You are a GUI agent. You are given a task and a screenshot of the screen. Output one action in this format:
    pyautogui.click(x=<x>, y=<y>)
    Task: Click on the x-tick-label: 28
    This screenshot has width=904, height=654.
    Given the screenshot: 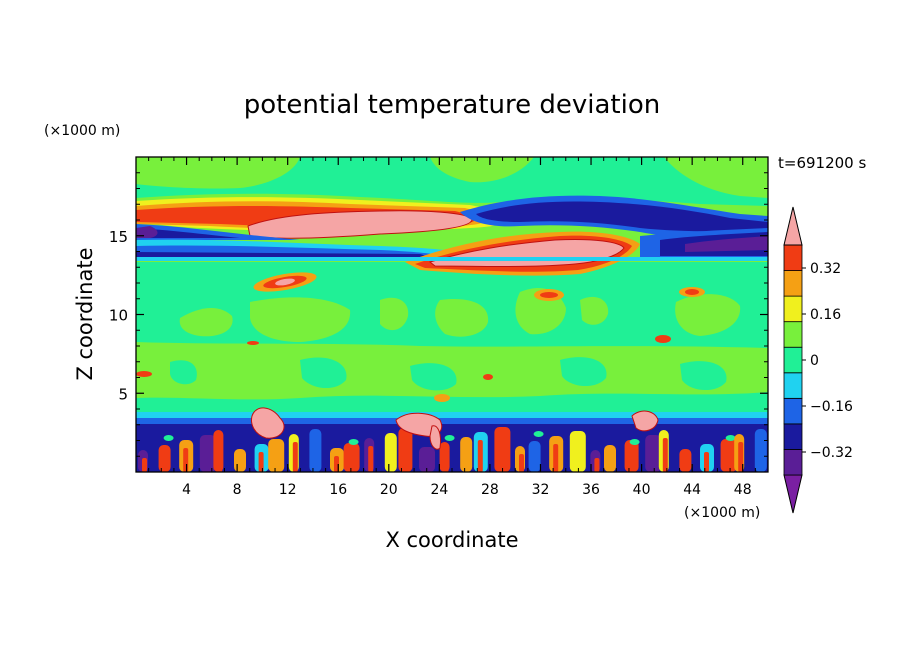 What is the action you would take?
    pyautogui.click(x=490, y=490)
    